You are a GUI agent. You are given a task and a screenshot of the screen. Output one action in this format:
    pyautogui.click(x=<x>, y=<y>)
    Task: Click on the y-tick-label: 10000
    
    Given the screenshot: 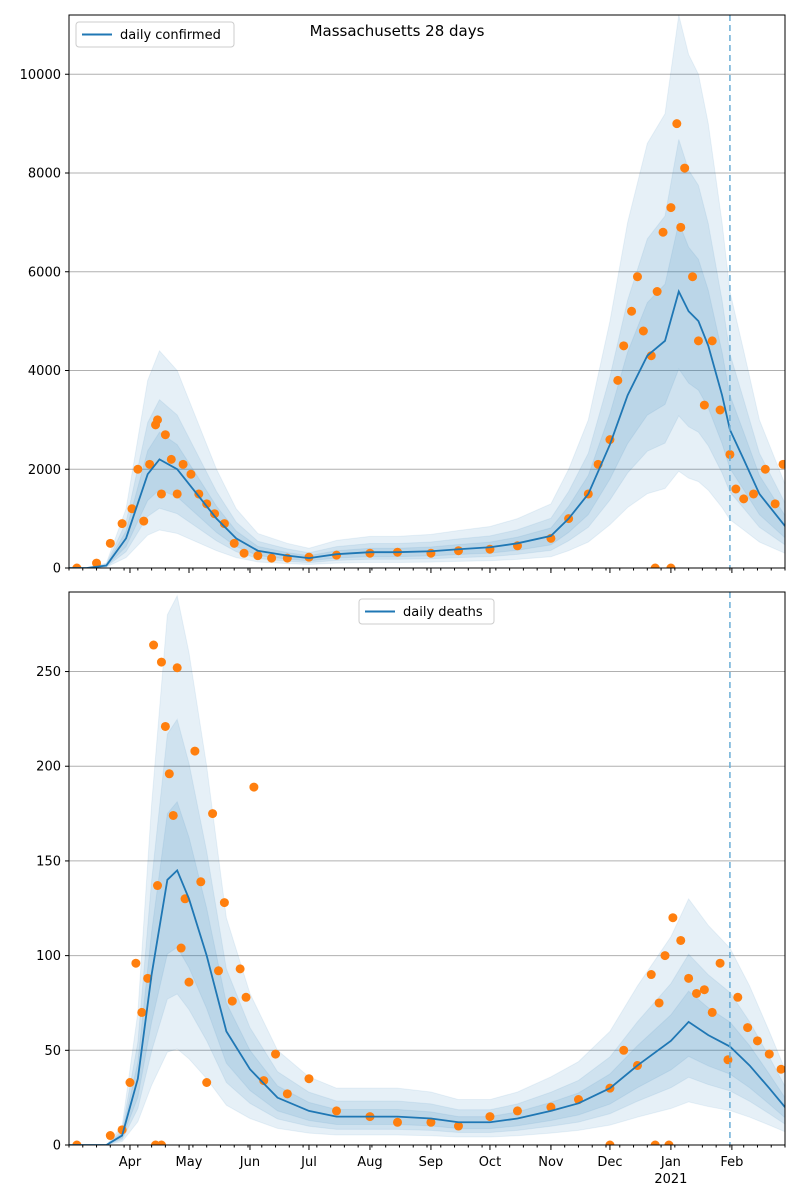 What is the action you would take?
    pyautogui.click(x=40, y=75)
    